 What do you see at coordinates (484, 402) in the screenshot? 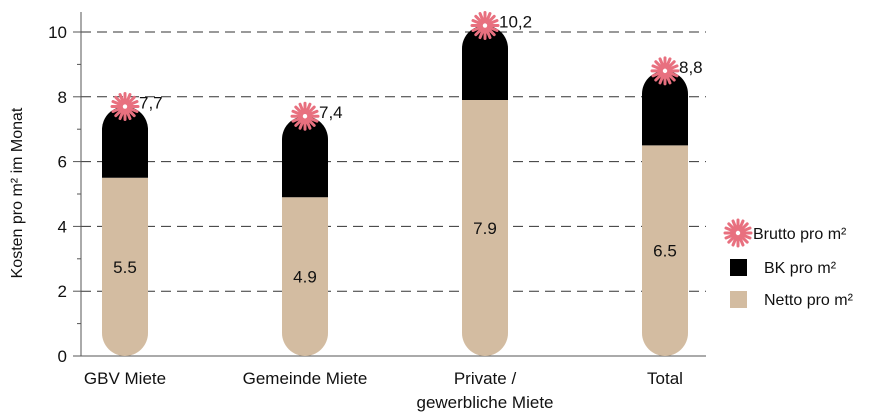
I see `x-category-label: gewerbliche Miete` at bounding box center [484, 402].